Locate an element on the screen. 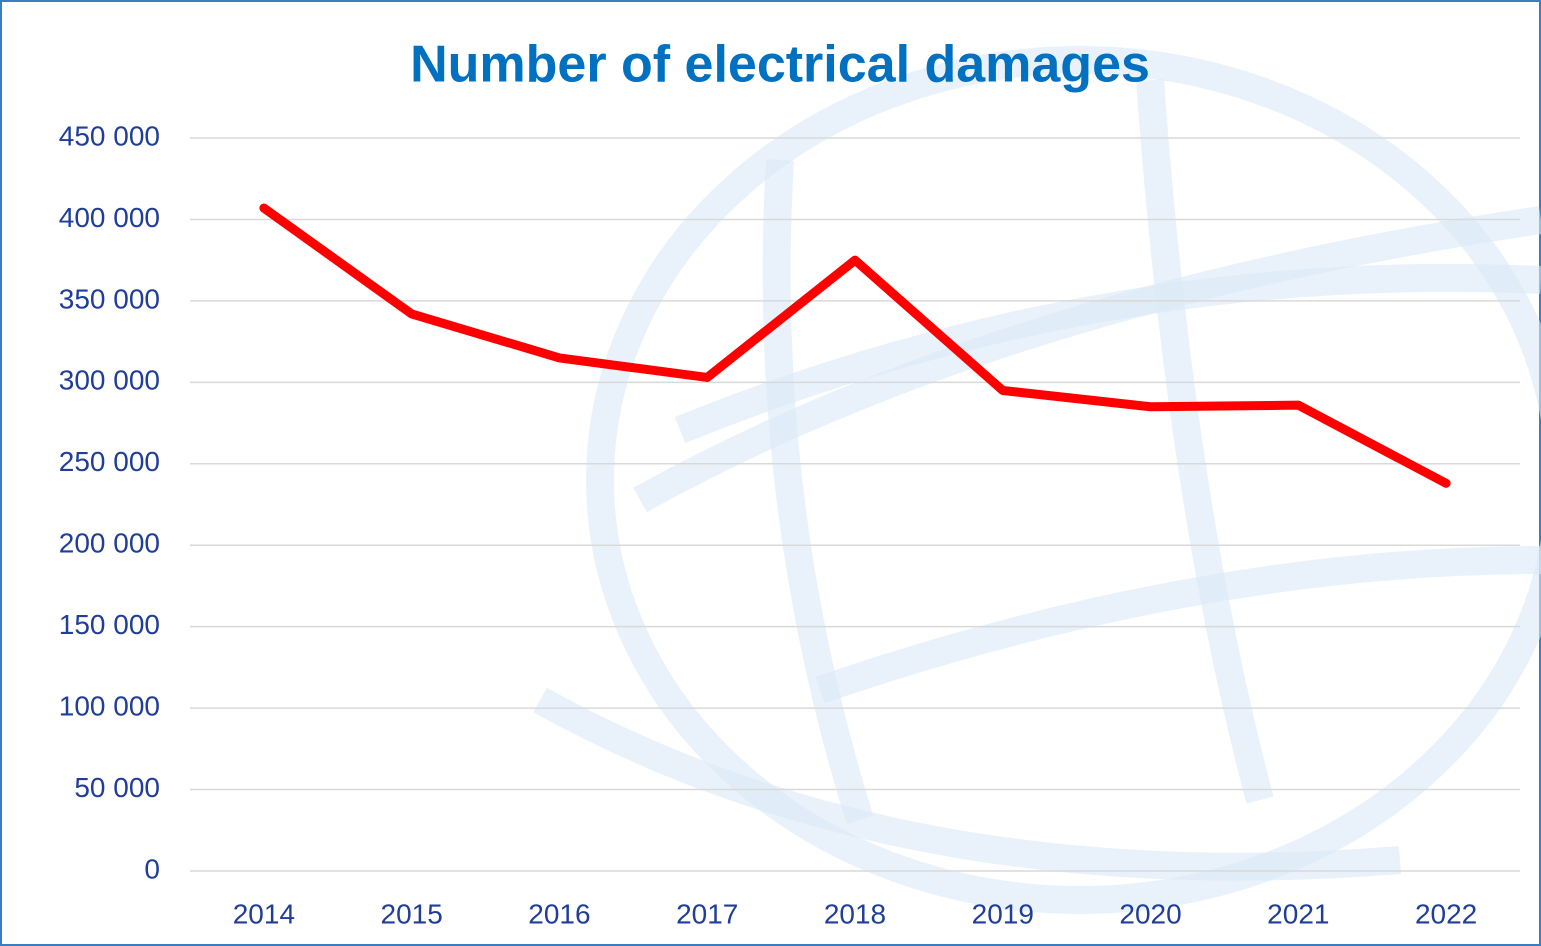  x-tick-label: 2015 is located at coordinates (412, 913).